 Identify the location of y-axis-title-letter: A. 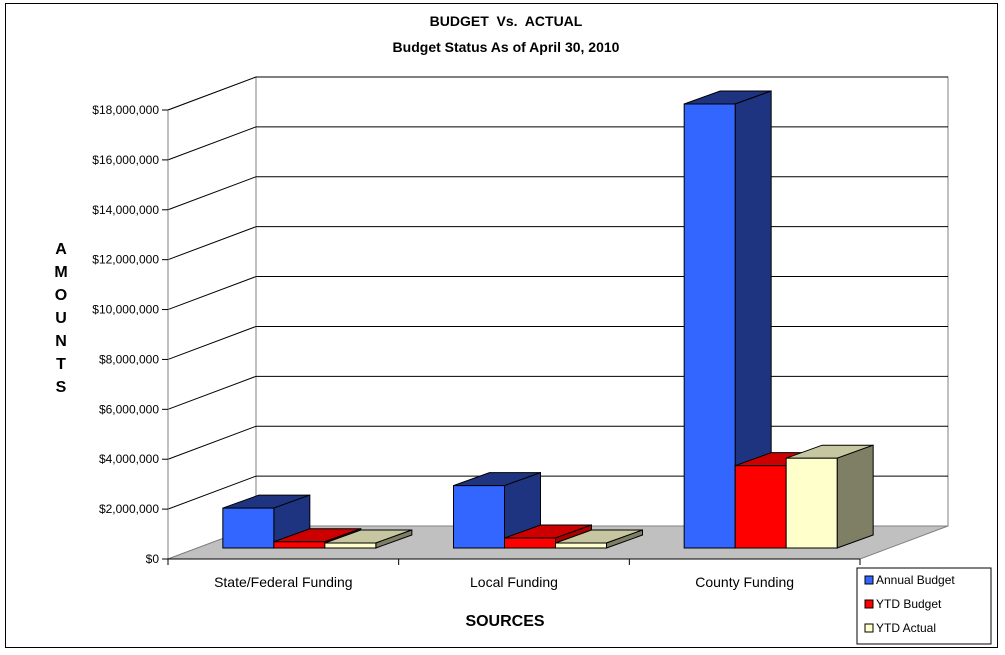
(61, 249).